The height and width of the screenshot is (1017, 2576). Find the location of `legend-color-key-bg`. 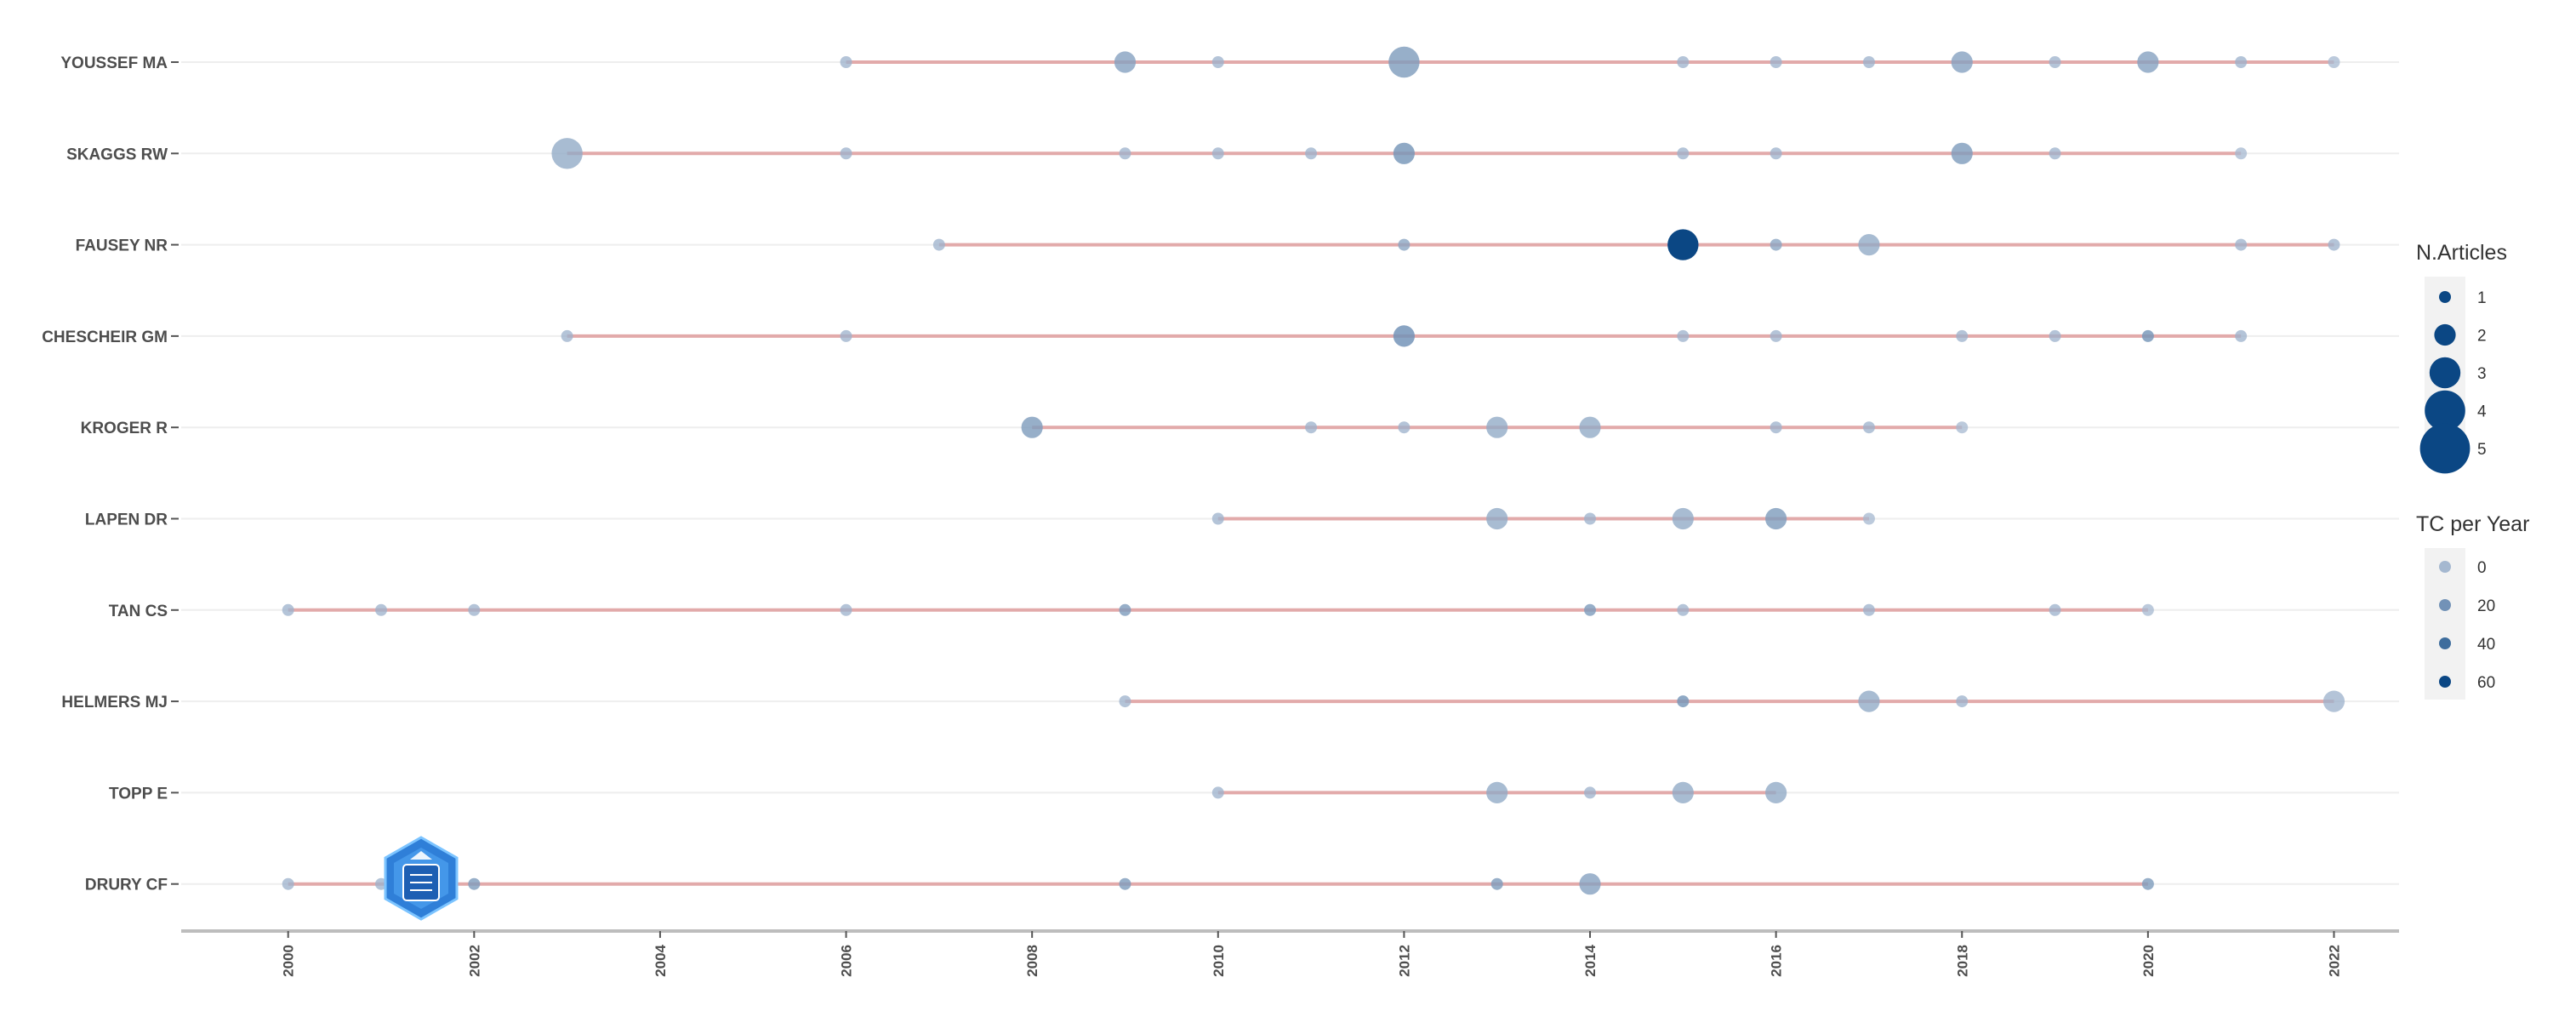

legend-color-key-bg is located at coordinates (2445, 624).